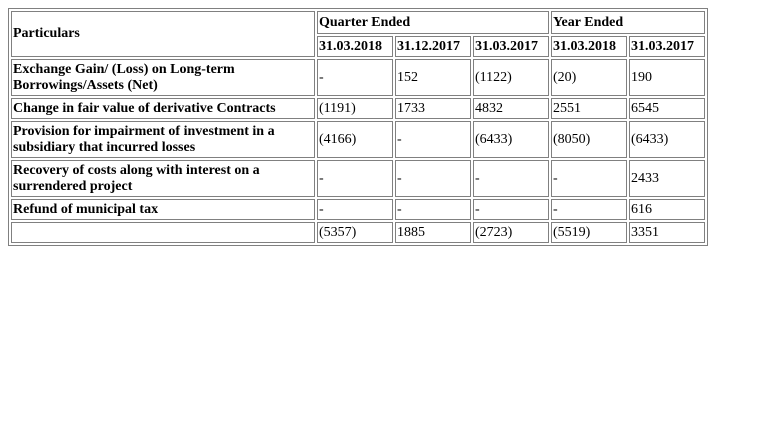 The height and width of the screenshot is (433, 764). I want to click on cell-value: (1122), so click(511, 77).